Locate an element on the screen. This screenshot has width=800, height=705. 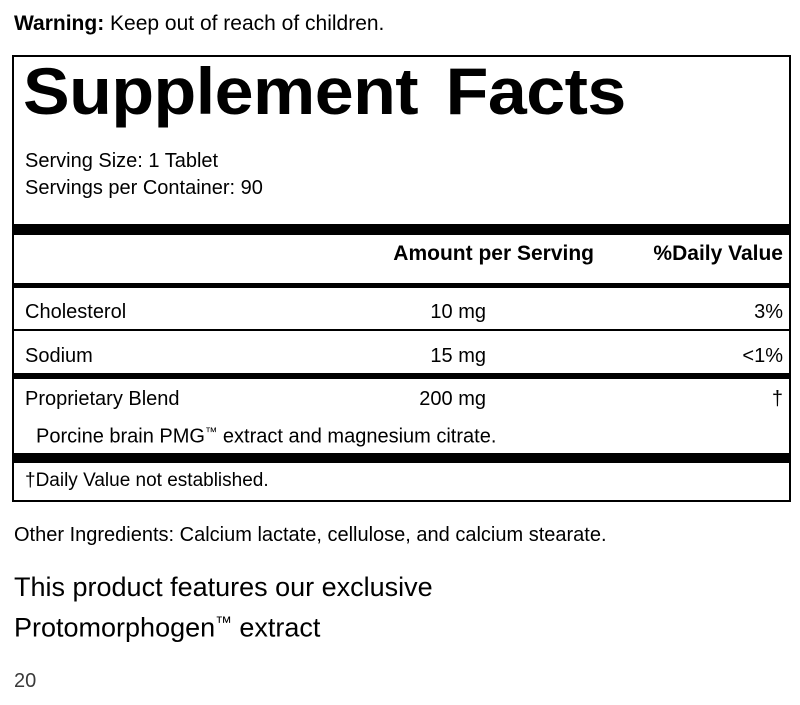
rule-medium-above-blend is located at coordinates (401, 376).